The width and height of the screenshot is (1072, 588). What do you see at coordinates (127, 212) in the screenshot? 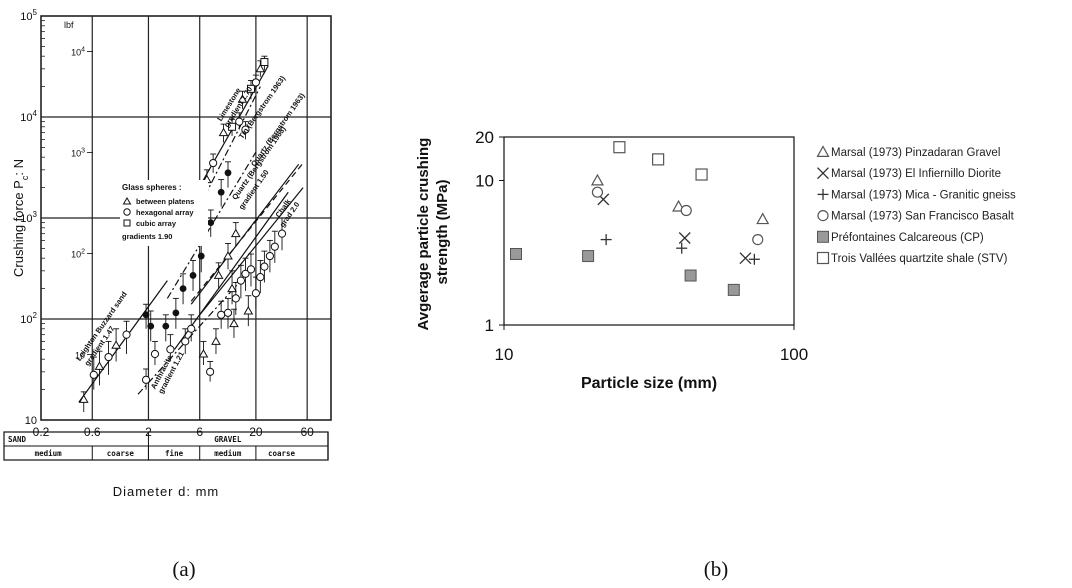
I see `panel-a-legend-circle-marker` at bounding box center [127, 212].